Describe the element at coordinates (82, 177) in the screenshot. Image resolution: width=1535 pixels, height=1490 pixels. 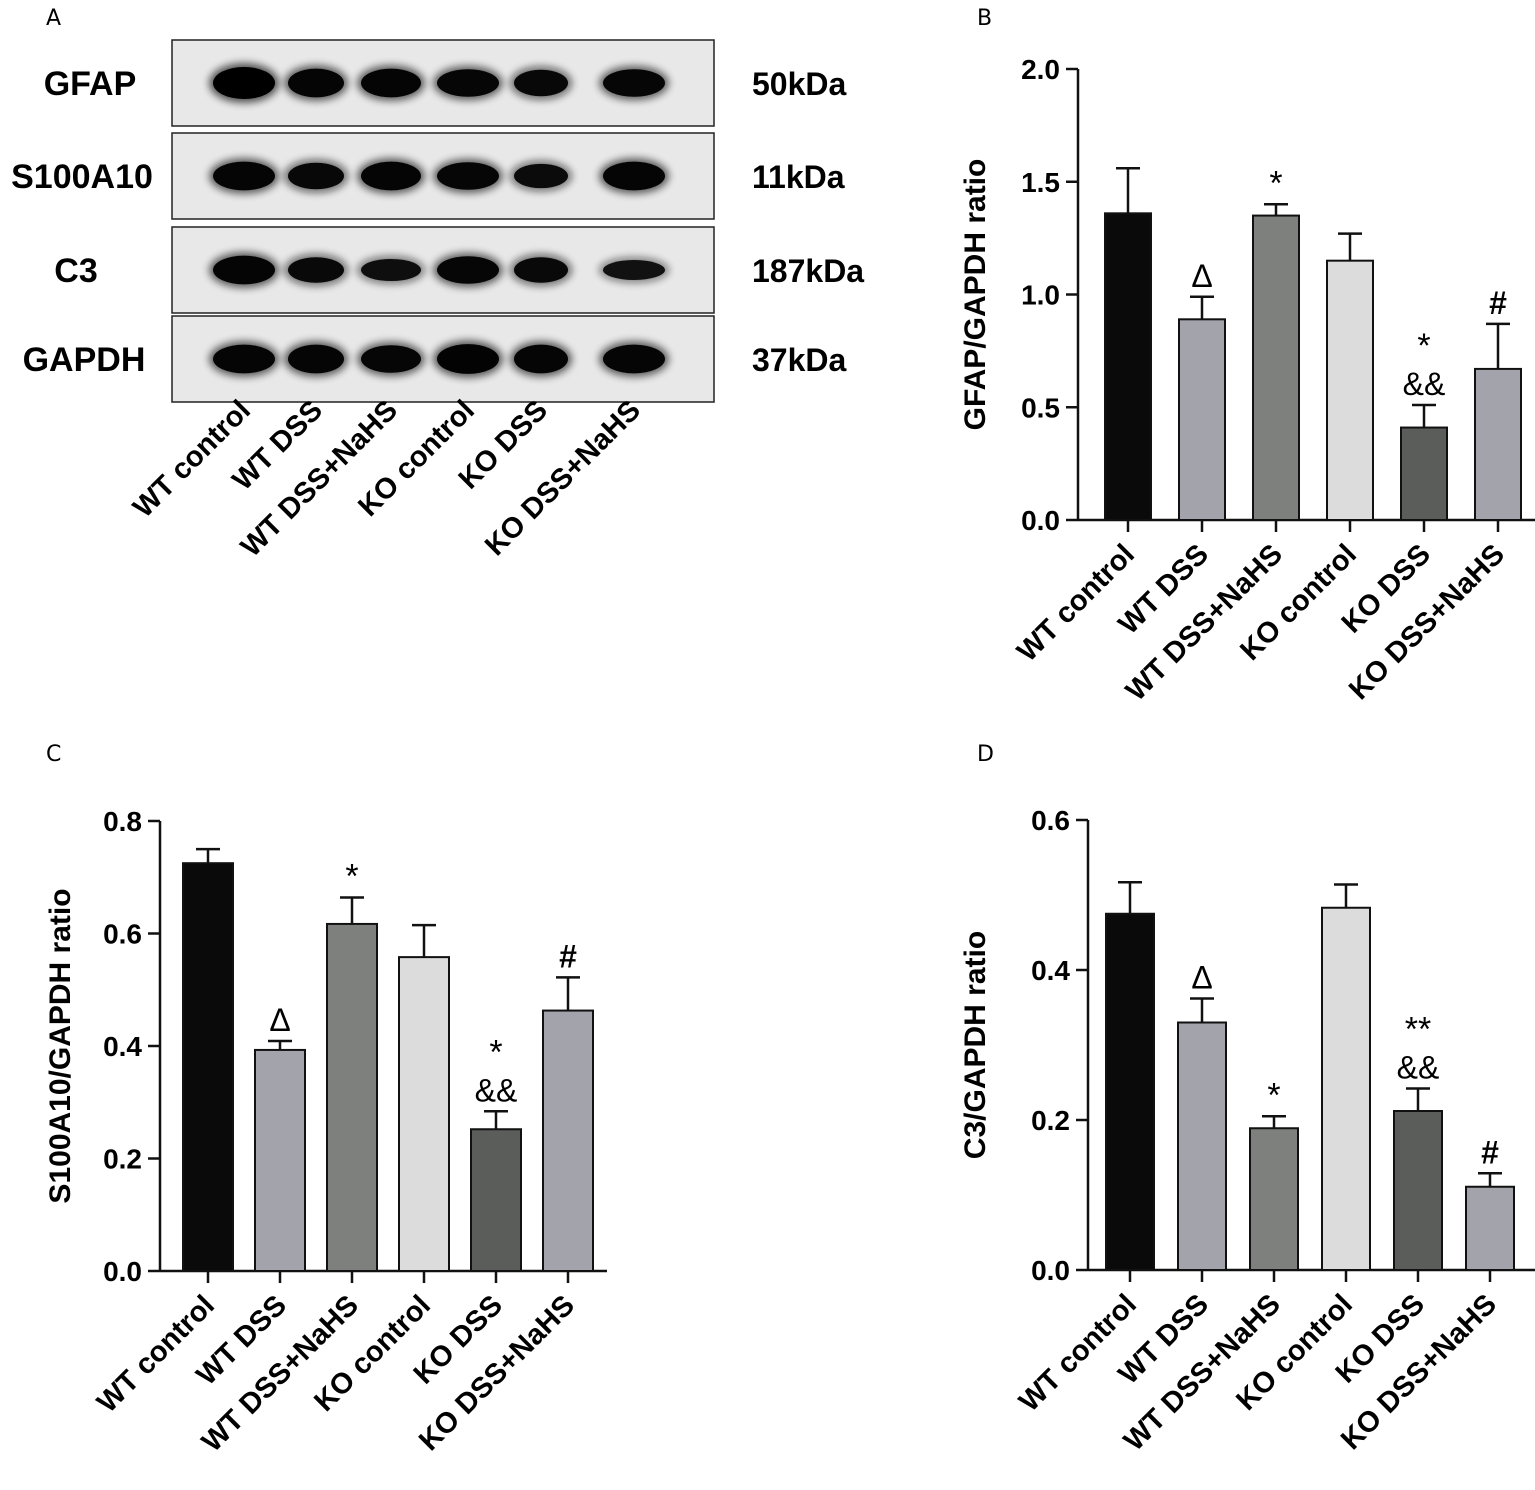
I see `protein-label: S100A10` at that location.